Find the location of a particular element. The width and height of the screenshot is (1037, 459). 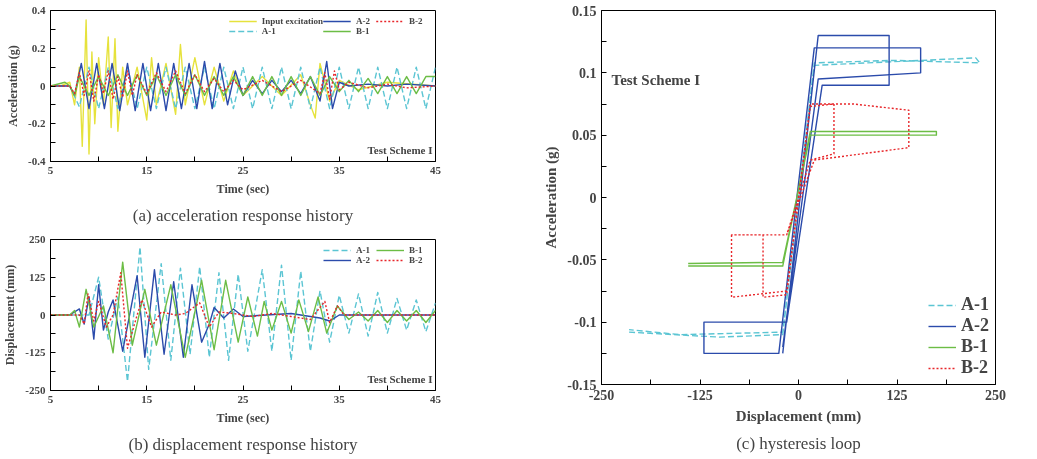

x-tick-label: 250 is located at coordinates (995, 395).